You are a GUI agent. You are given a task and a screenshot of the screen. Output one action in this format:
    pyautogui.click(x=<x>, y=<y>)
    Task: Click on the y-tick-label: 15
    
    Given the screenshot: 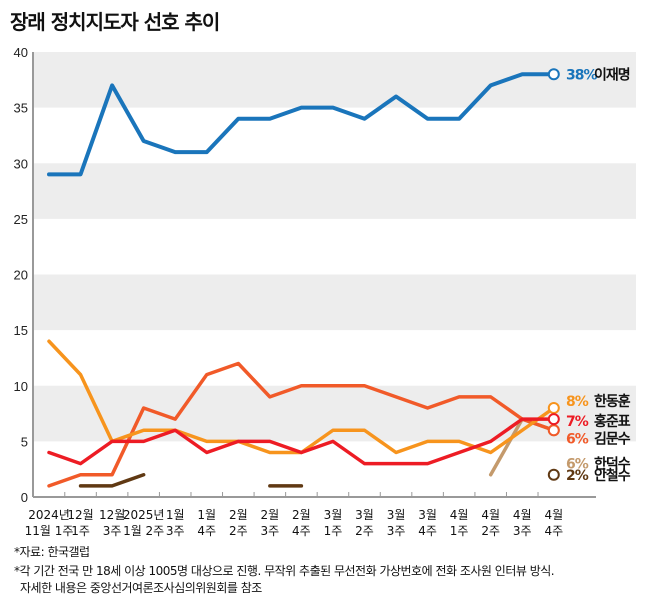 What is the action you would take?
    pyautogui.click(x=21, y=330)
    